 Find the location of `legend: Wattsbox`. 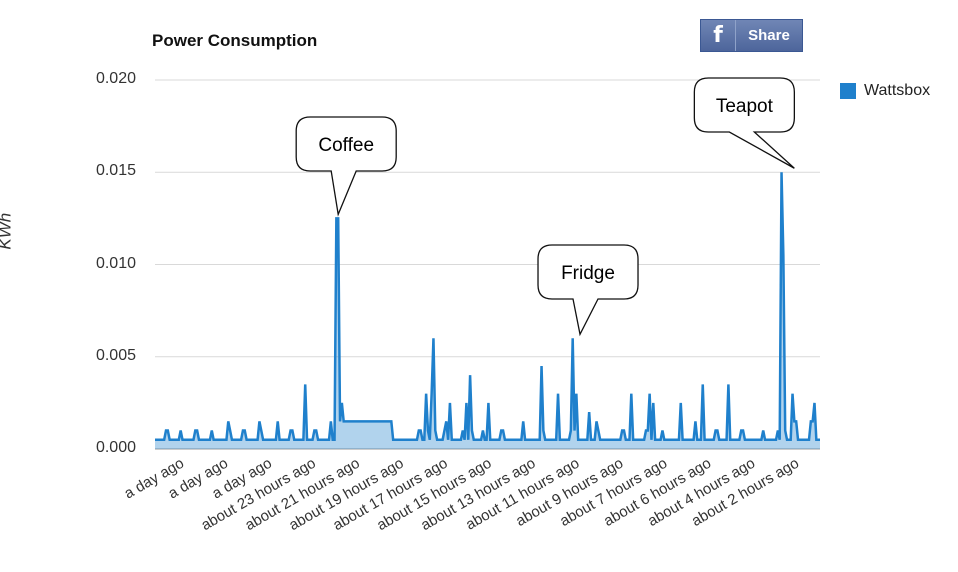

legend: Wattsbox is located at coordinates (885, 91).